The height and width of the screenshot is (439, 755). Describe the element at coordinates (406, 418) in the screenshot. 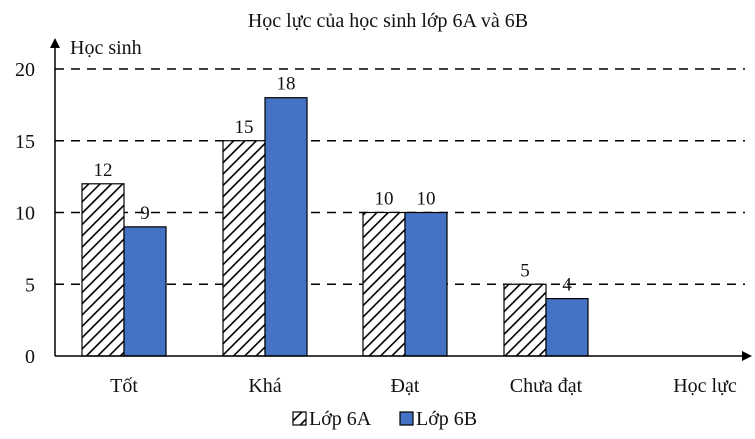

I see `legend-swatch-6b` at that location.